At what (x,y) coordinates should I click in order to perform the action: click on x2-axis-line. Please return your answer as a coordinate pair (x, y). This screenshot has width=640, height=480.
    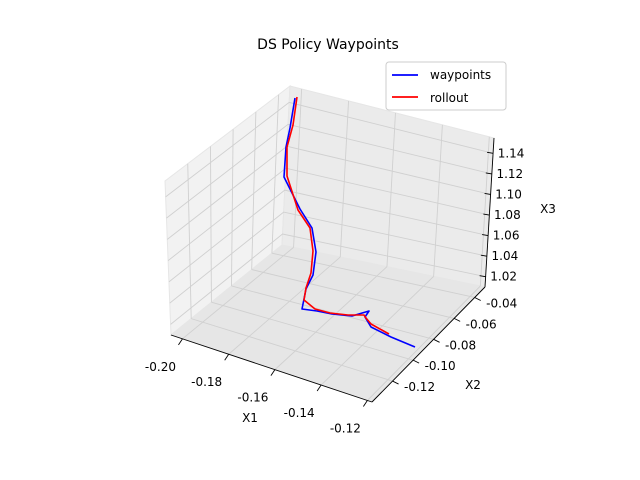
    Looking at the image, I should click on (428, 344).